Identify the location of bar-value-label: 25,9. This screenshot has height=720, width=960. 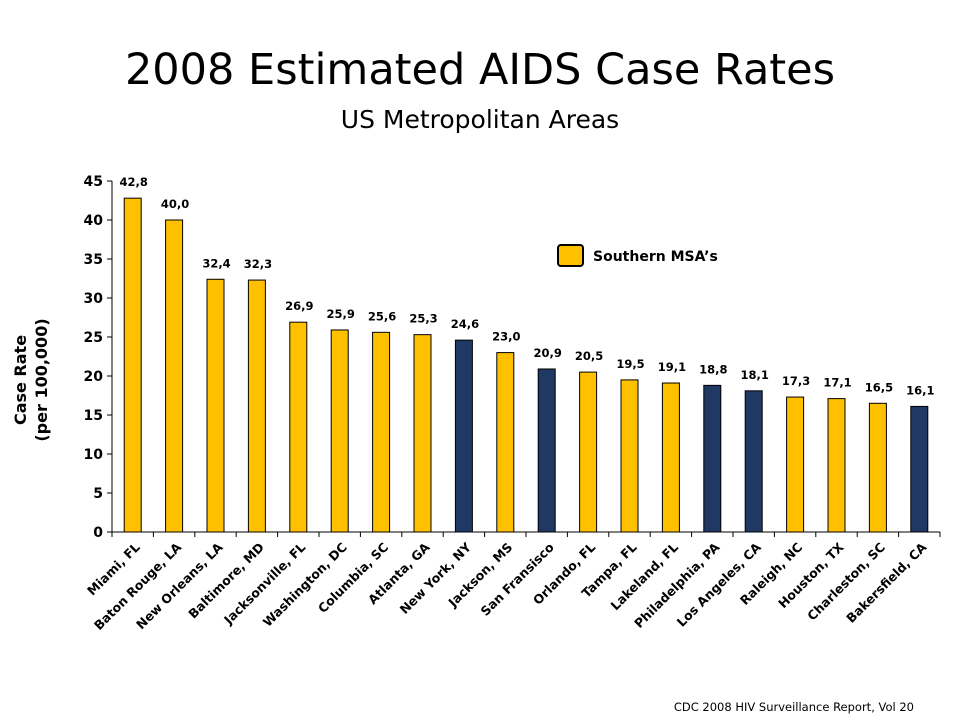
(341, 314).